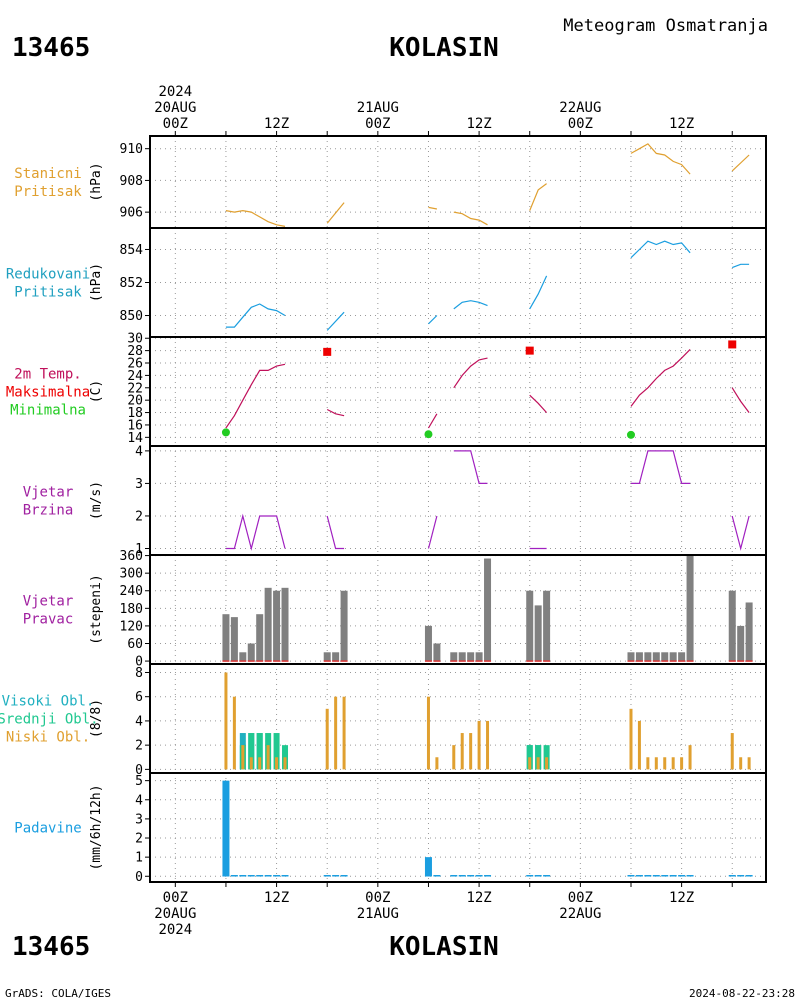 This screenshot has height=1000, width=800. I want to click on y-tick-label: 2, so click(139, 839).